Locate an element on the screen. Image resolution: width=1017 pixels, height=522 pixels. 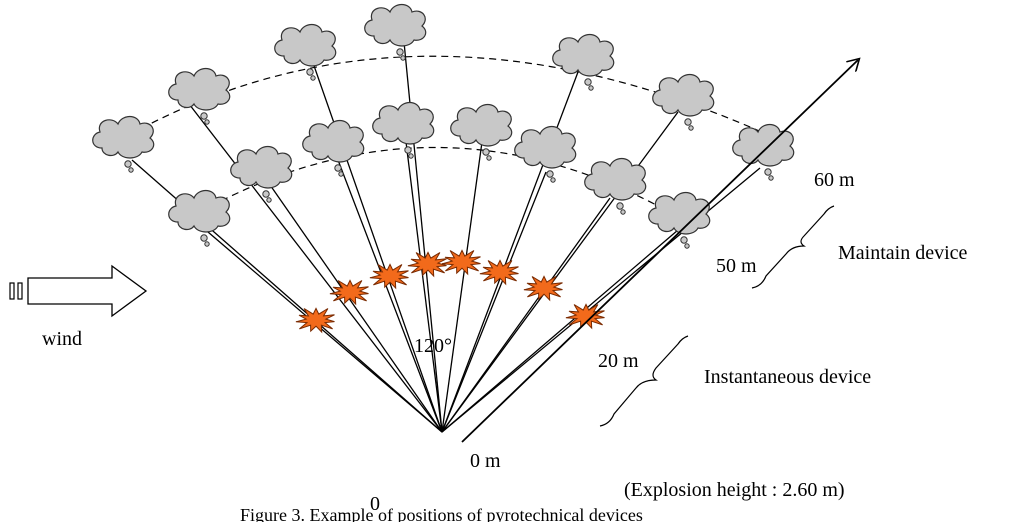
distance-20m-label: 20 m is located at coordinates (618, 361).